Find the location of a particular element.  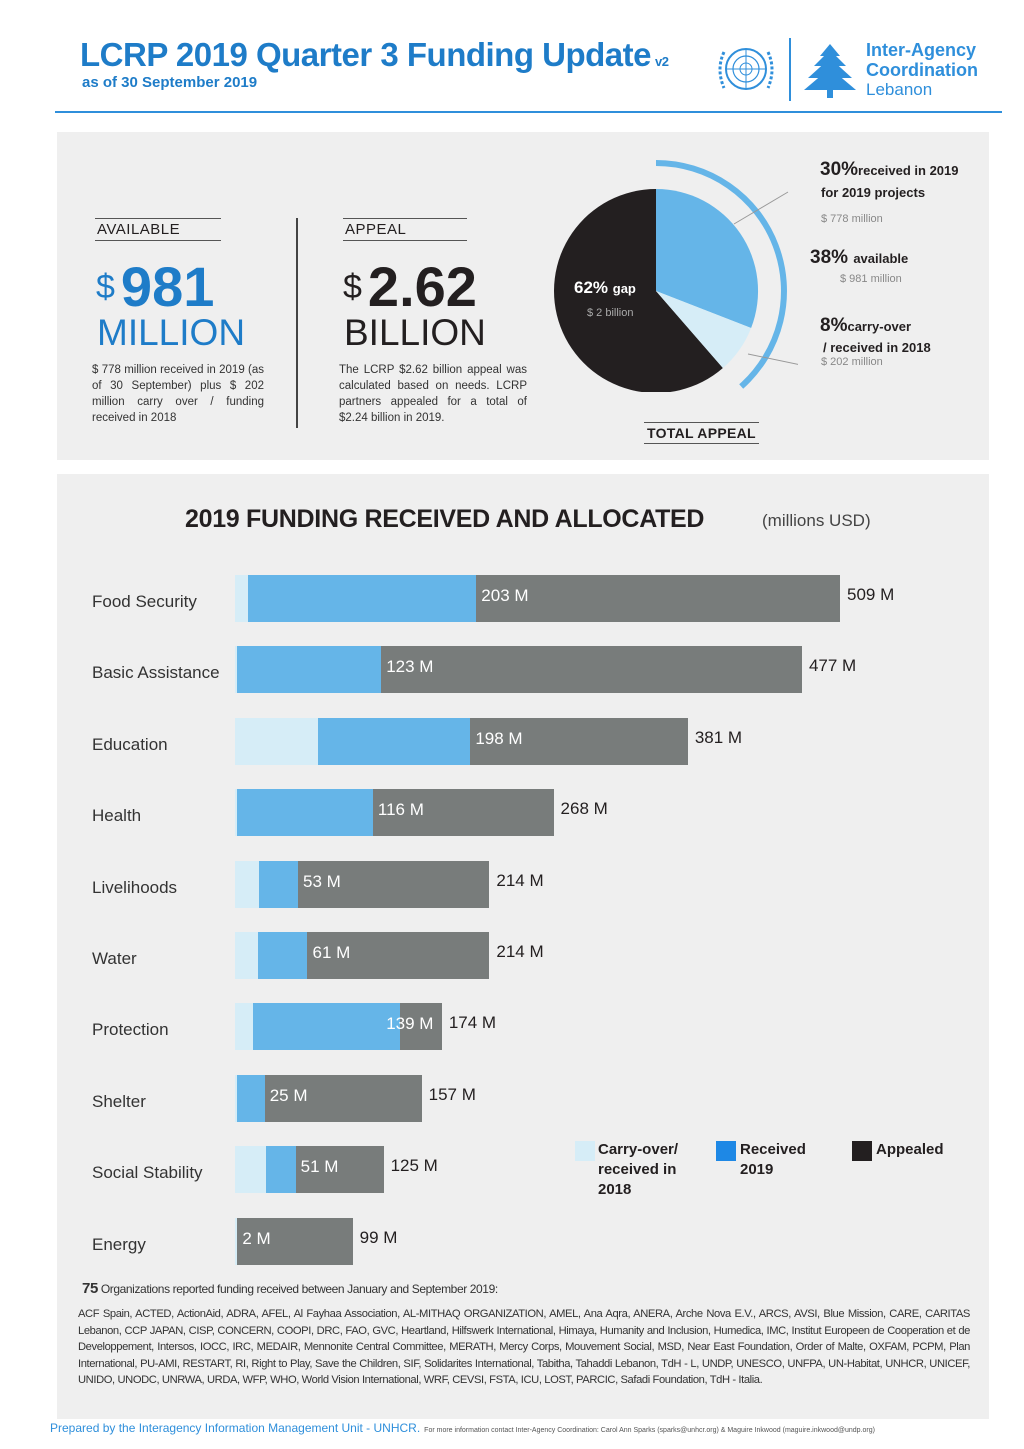

chart-unit-label: (millions USD) is located at coordinates (816, 520).